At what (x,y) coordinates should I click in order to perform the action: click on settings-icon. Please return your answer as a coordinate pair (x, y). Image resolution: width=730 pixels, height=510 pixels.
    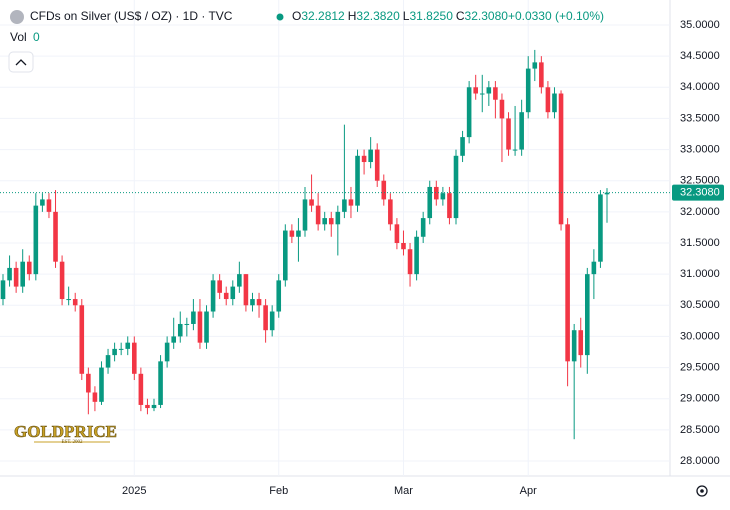
    Looking at the image, I should click on (702, 491).